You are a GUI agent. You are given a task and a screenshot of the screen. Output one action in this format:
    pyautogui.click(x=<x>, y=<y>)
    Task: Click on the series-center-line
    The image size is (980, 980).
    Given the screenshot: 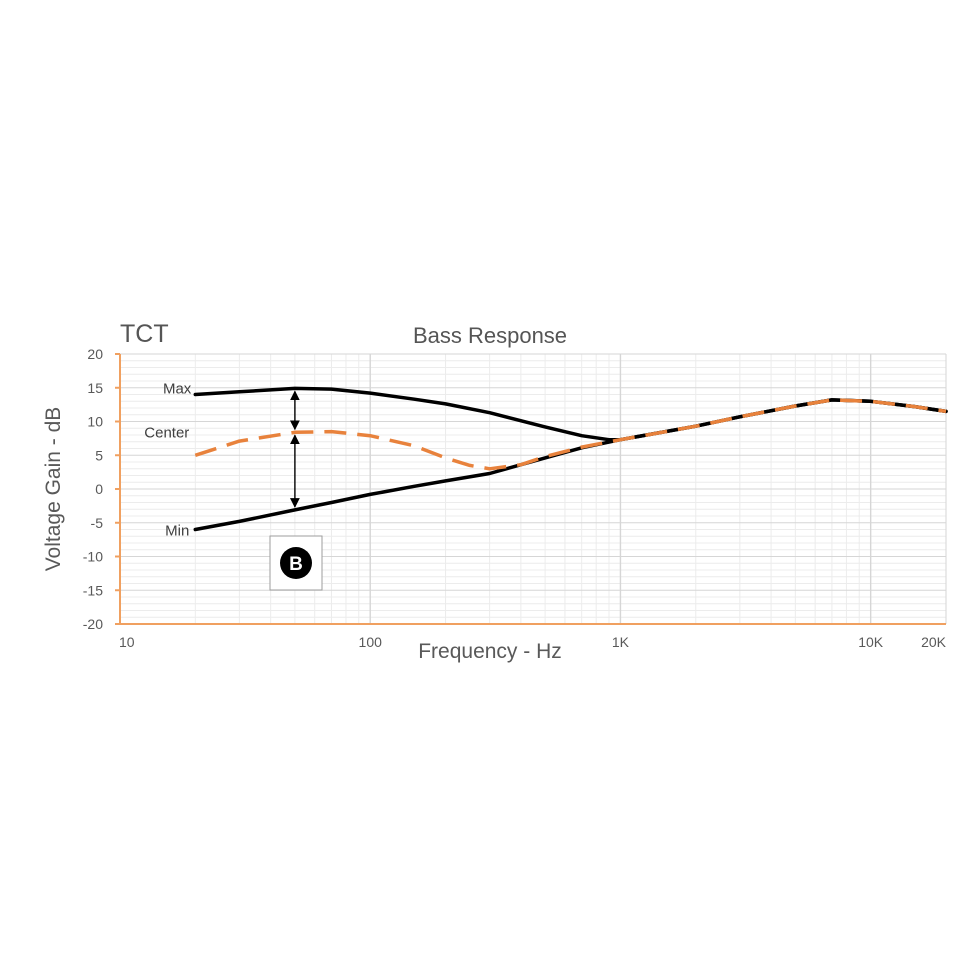 What is the action you would take?
    pyautogui.click(x=570, y=434)
    